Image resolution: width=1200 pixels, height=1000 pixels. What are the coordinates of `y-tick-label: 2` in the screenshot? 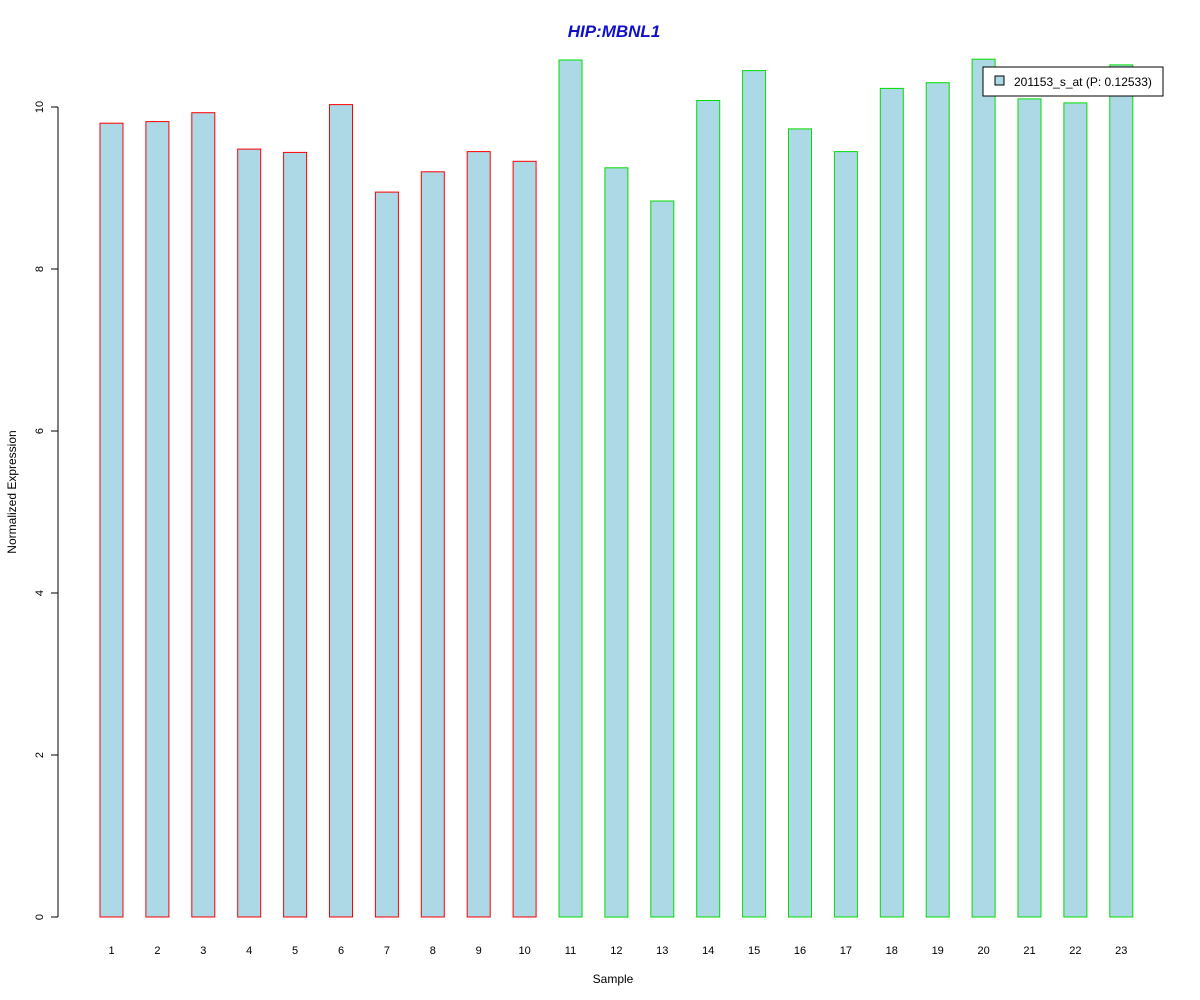 It's located at (40, 755).